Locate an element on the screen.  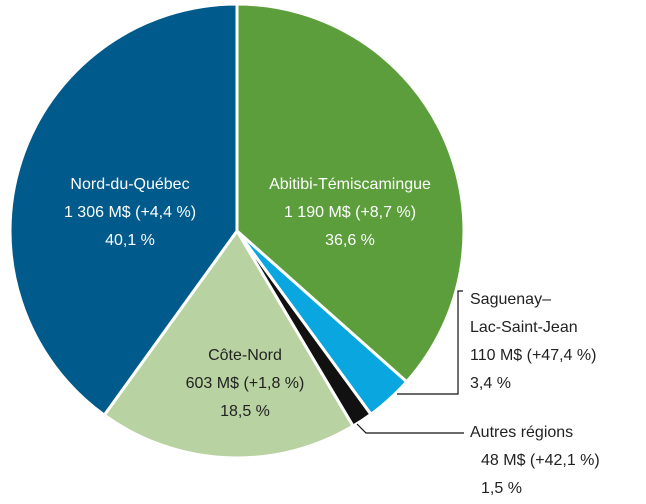
slice-amount: 110 M$ (+47,4 %) is located at coordinates (533, 355).